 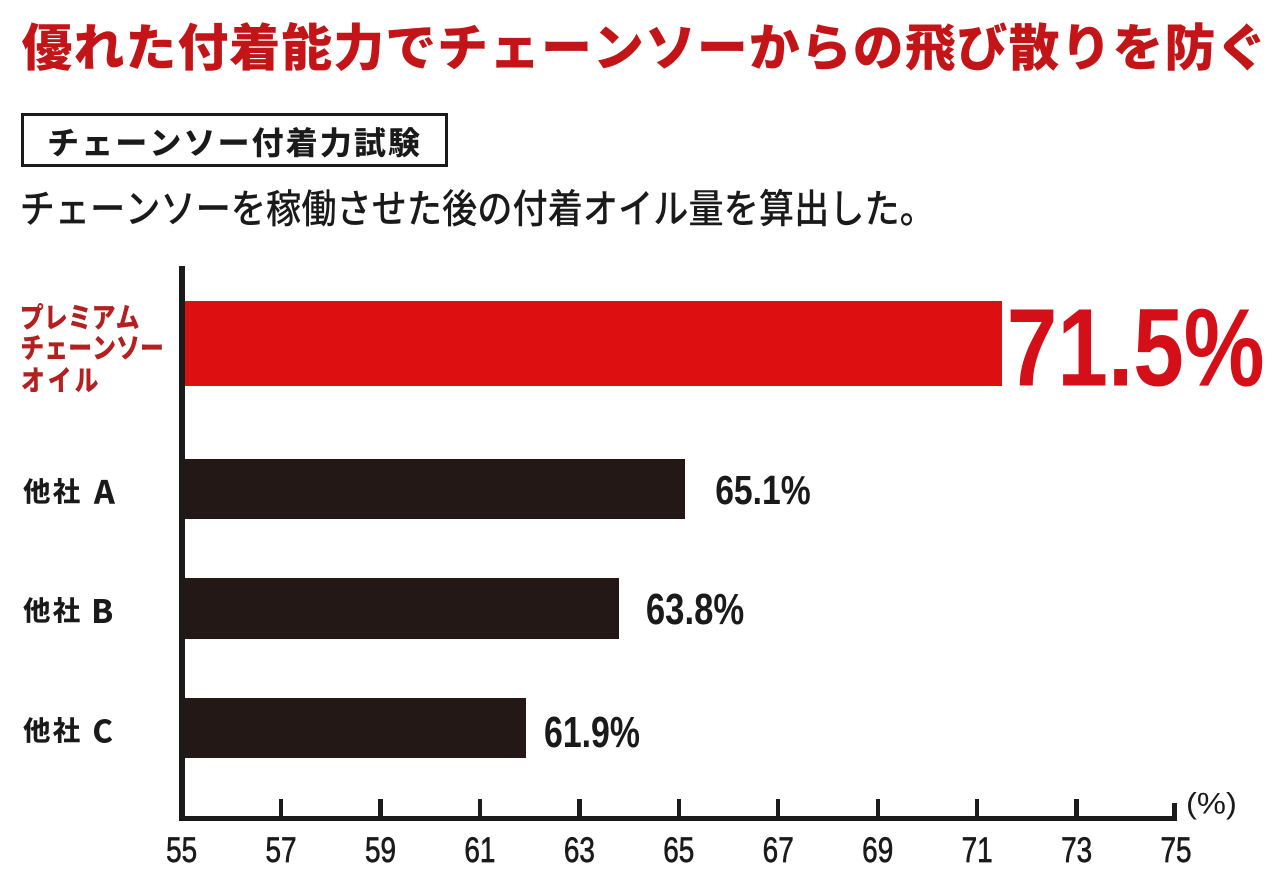 What do you see at coordinates (579, 850) in the screenshot?
I see `svg-text: 63` at bounding box center [579, 850].